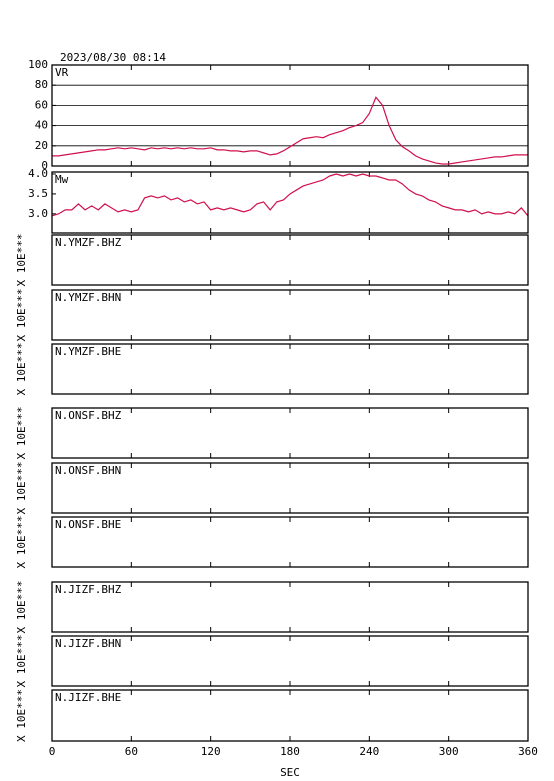  What do you see at coordinates (38, 173) in the screenshot?
I see `y-tick-label: 4.0` at bounding box center [38, 173].